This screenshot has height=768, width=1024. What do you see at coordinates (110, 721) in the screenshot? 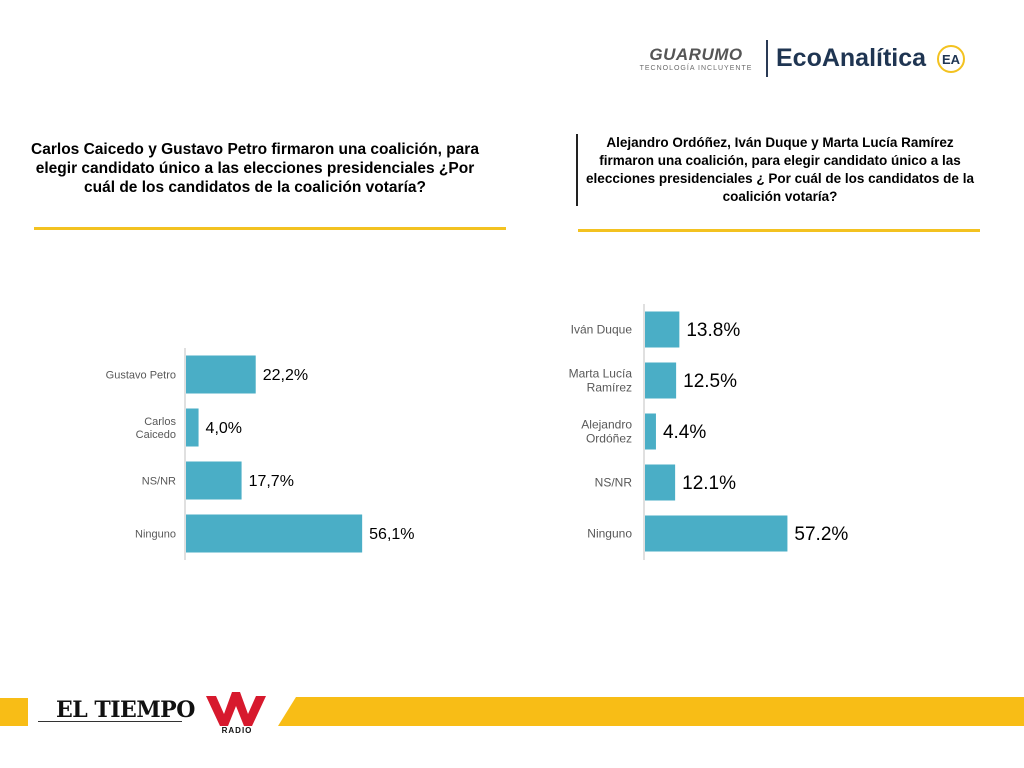
I see `el-tiempo-underline` at bounding box center [110, 721].